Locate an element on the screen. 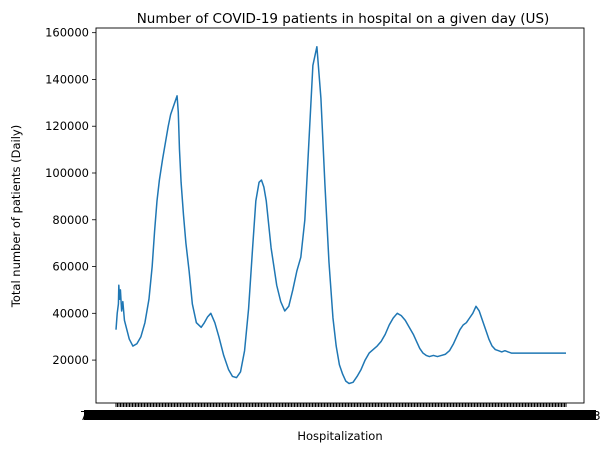 Image resolution: width=611 pixels, height=453 pixels. y-axis-label: Total number of patients (Daily) is located at coordinates (16, 216).